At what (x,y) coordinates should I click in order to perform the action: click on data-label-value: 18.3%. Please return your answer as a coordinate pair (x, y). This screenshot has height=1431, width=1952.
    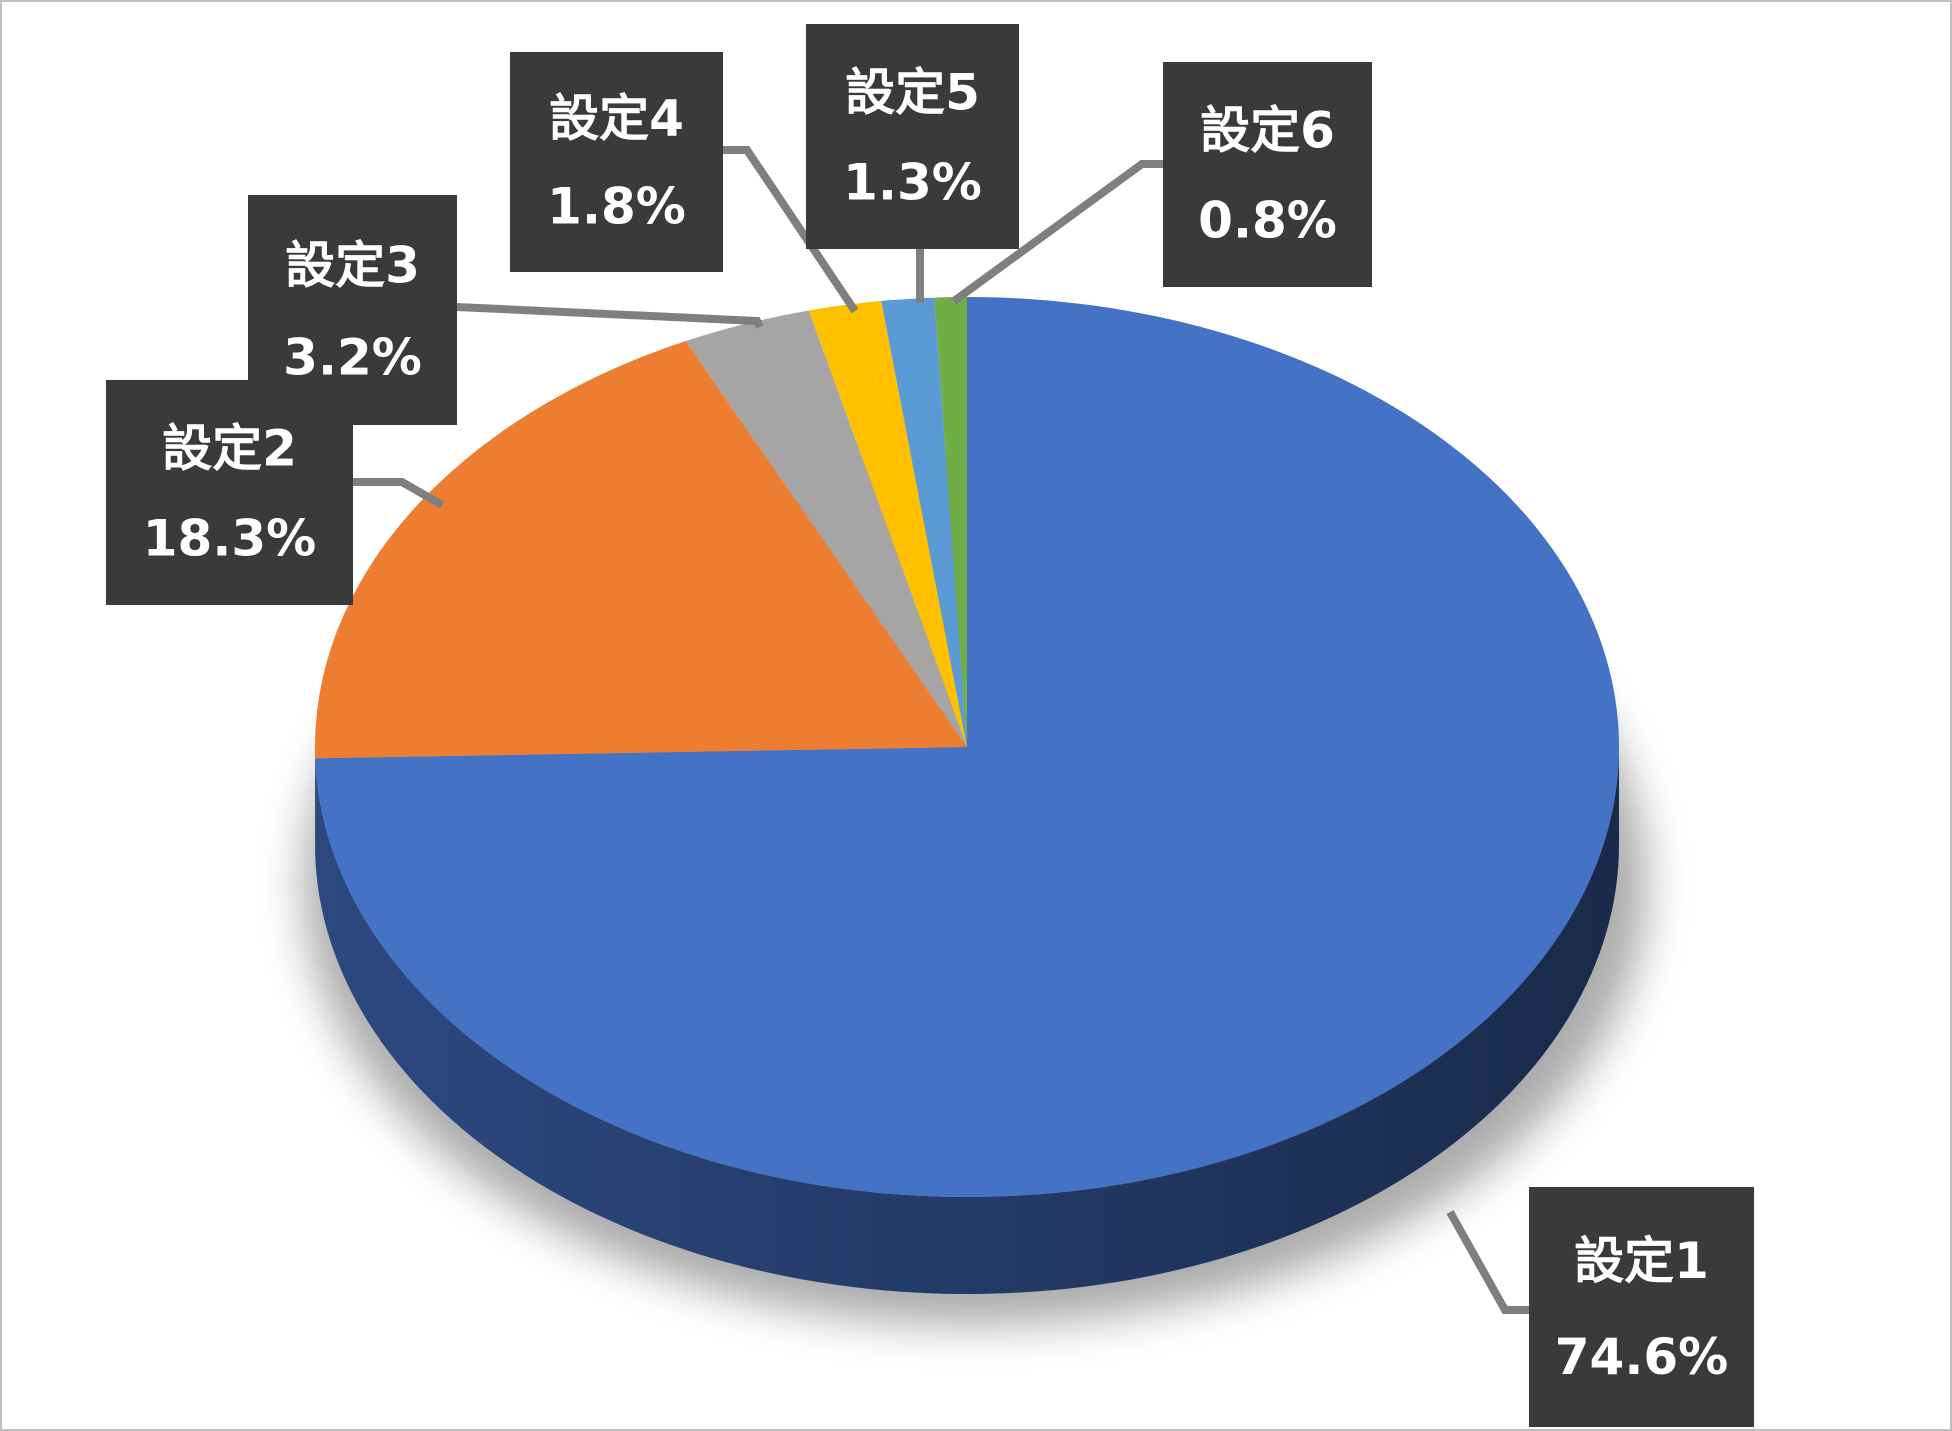
    Looking at the image, I should click on (229, 539).